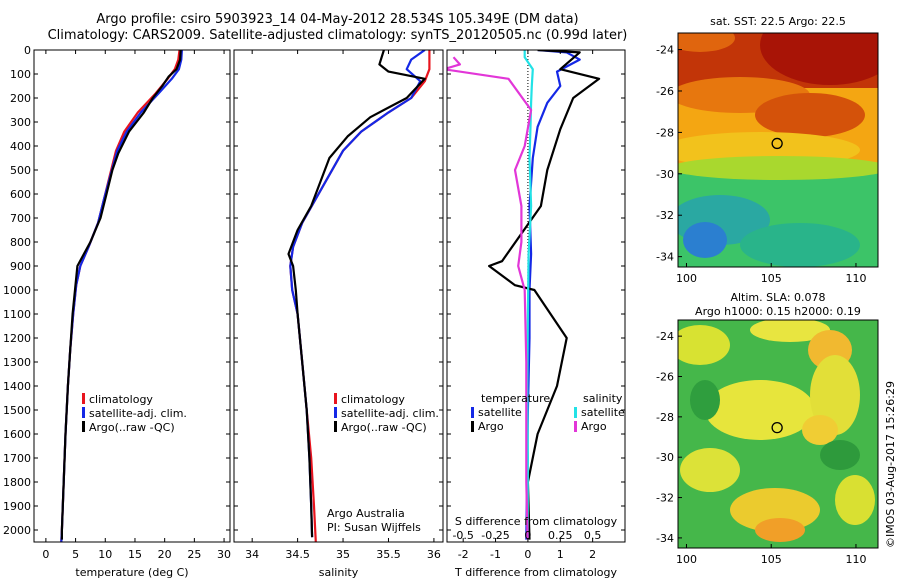 This screenshot has width=900, height=580. I want to click on pi-annotation: PI: Susan Wijffels, so click(374, 527).